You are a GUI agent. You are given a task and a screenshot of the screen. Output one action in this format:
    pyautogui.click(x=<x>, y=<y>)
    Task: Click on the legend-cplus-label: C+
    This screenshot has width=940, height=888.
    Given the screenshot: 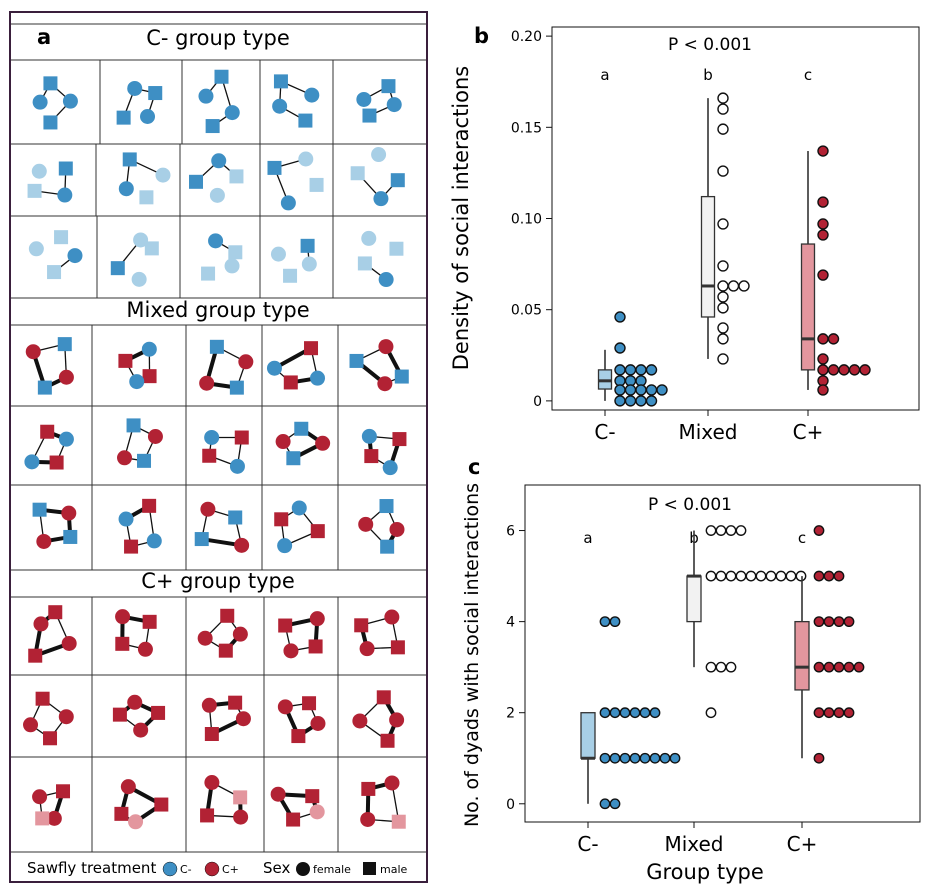 What is the action you would take?
    pyautogui.click(x=230, y=869)
    